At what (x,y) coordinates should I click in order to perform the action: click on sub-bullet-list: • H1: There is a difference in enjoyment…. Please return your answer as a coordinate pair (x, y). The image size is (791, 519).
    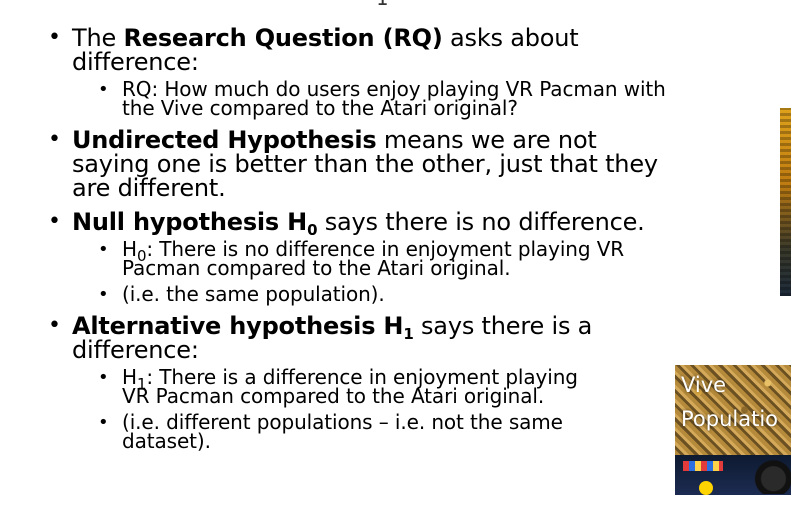
    Looking at the image, I should click on (370, 409).